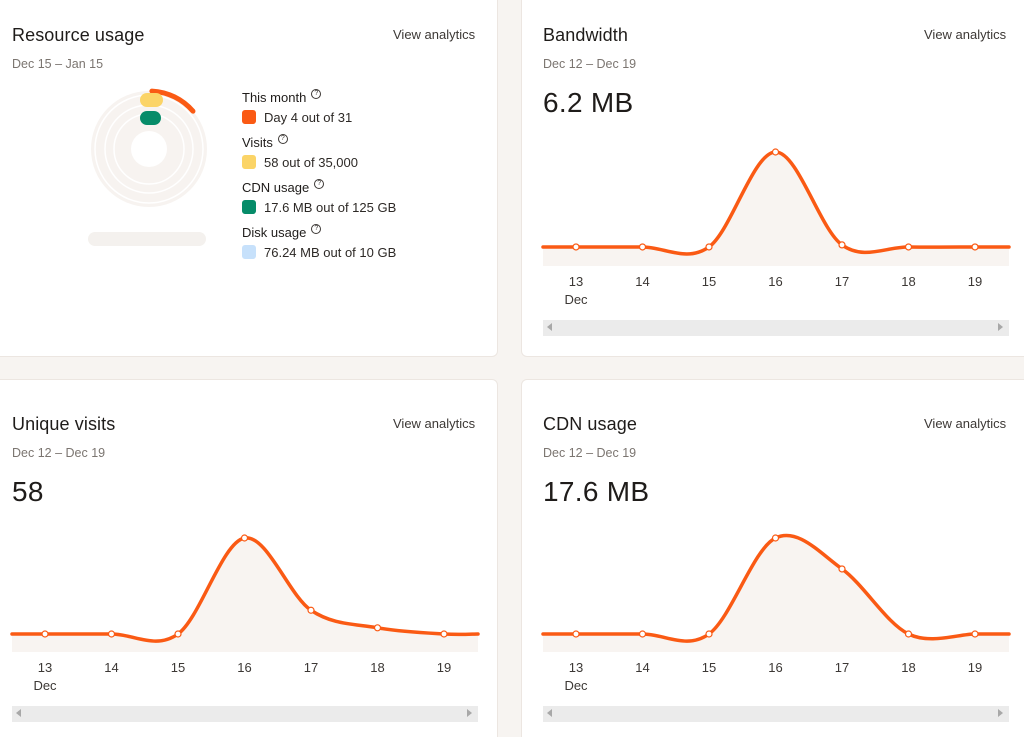 This screenshot has height=737, width=1024. What do you see at coordinates (362, 198) in the screenshot?
I see `legend-cdn-usage: CDN usage? 17.6 MB out of 125 GB` at bounding box center [362, 198].